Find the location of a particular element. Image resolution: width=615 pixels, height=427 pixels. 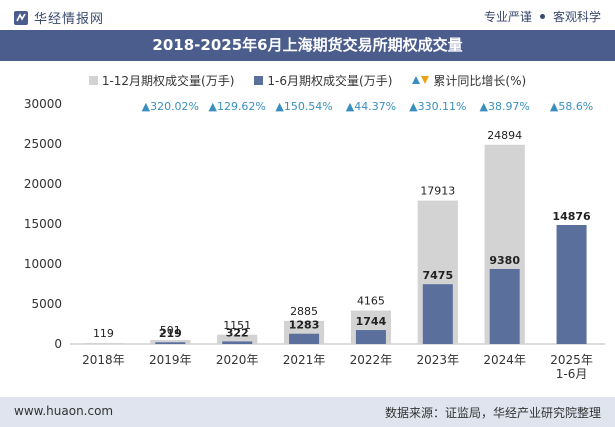

data-label-total: 2885 is located at coordinates (304, 311).